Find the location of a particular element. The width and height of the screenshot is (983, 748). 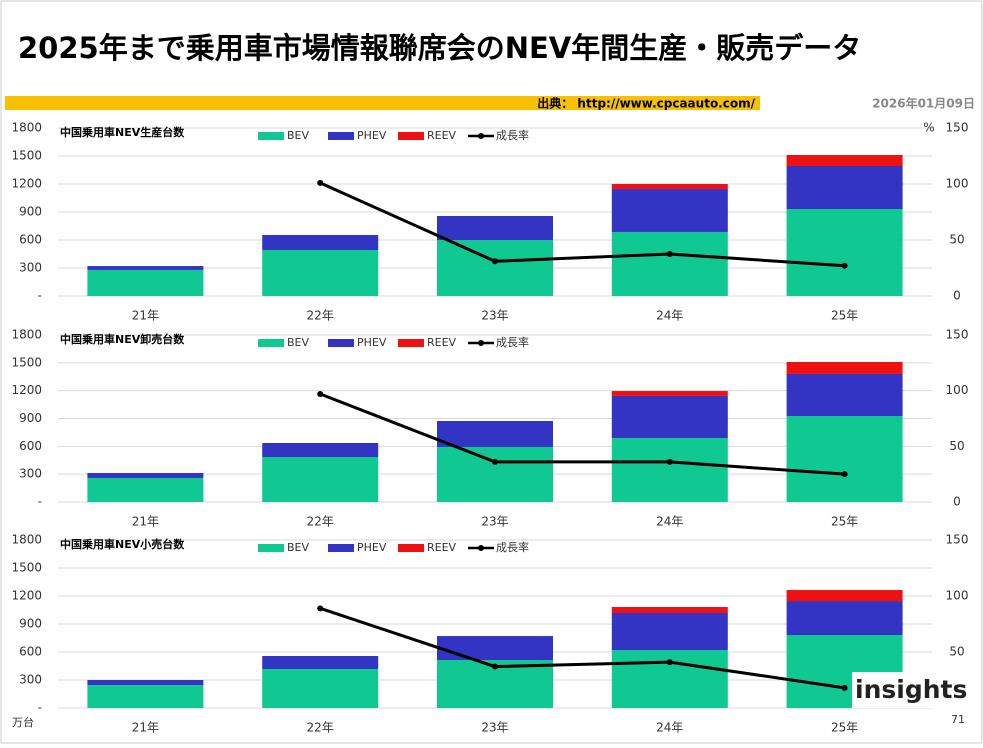

legend-label: 成長率 is located at coordinates (512, 547).